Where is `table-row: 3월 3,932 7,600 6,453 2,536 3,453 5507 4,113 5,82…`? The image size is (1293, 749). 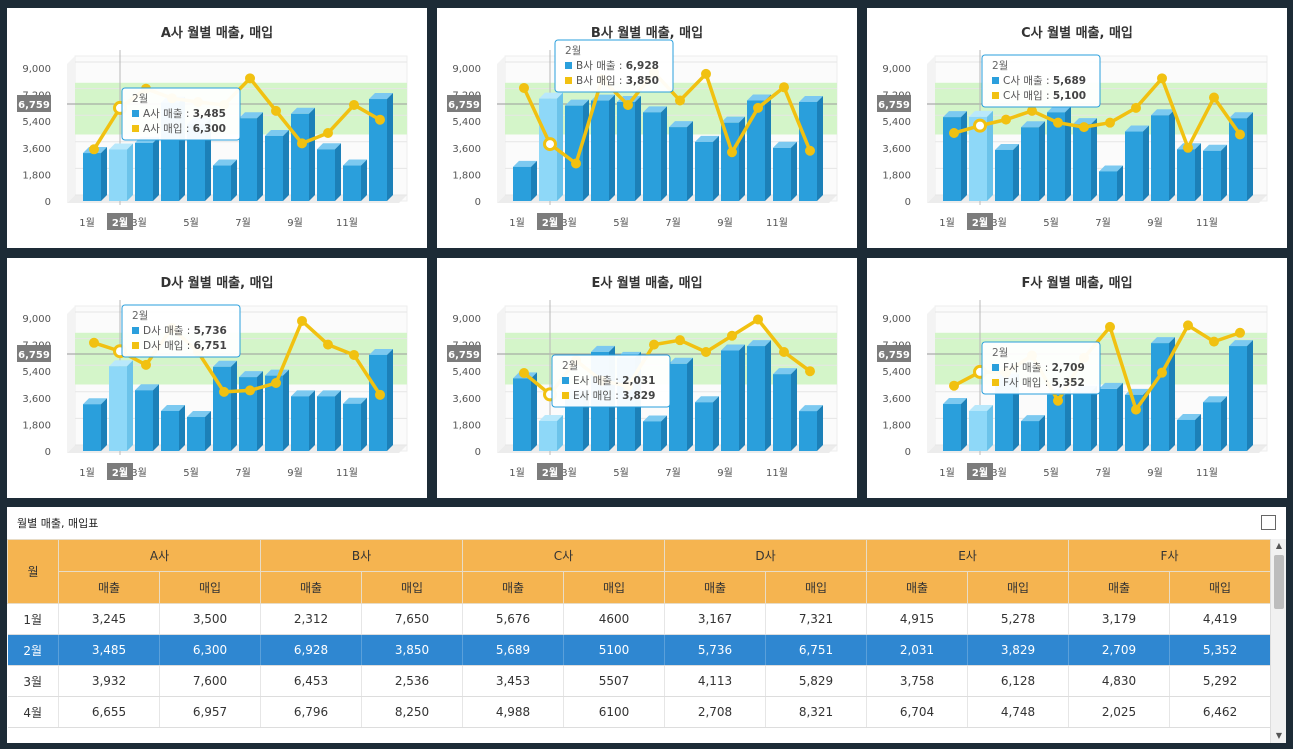
table-row: 3월 3,932 7,600 6,453 2,536 3,453 5507 4,113 5,82… is located at coordinates (638, 681).